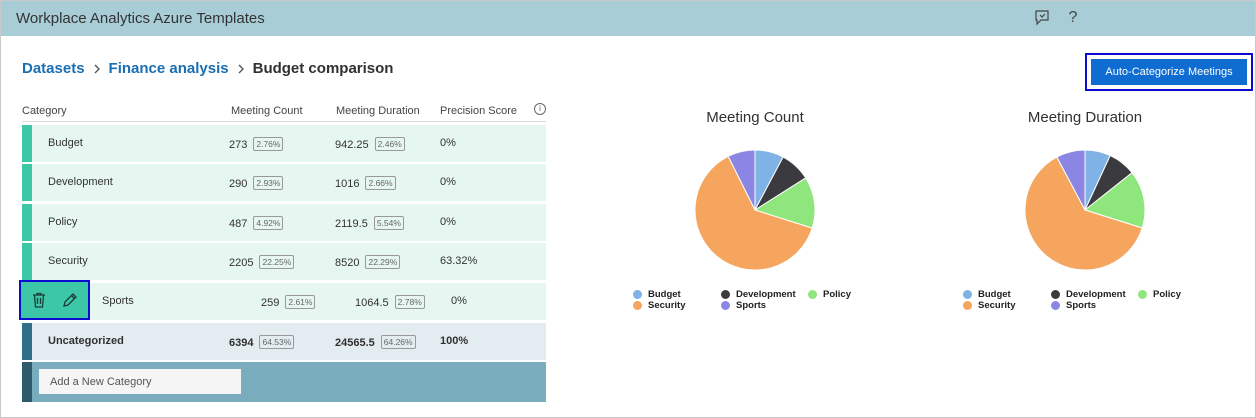  I want to click on duration-value: 2119.5, so click(351, 223).